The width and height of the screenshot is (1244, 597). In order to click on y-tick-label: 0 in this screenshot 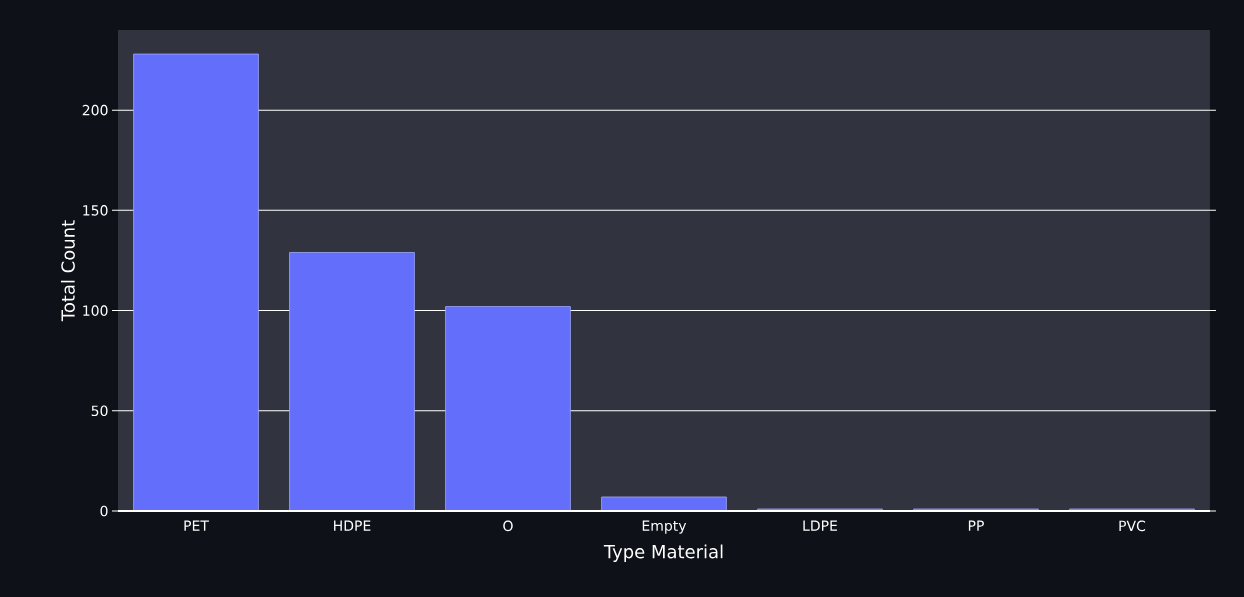, I will do `click(104, 511)`.